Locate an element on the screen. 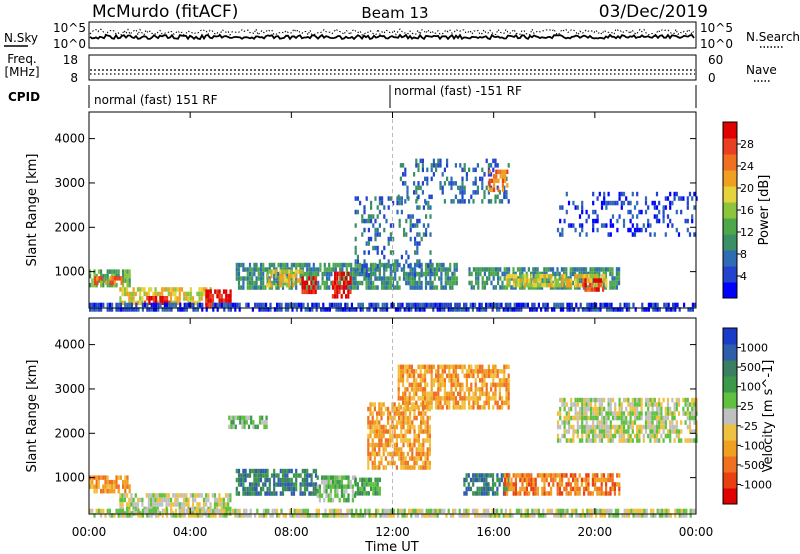  nsearch-line is located at coordinates (392, 32).